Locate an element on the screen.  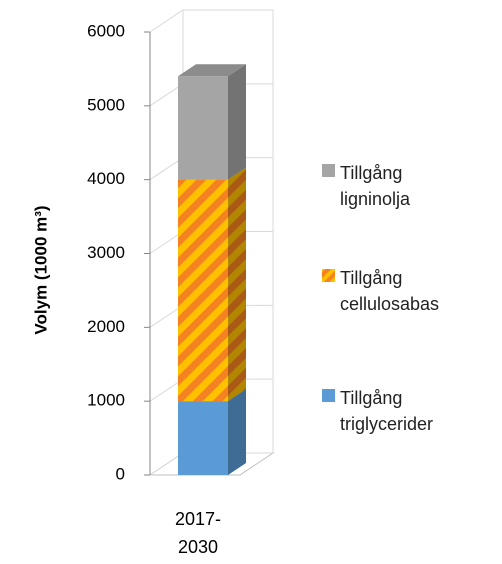
y-tick-label: 1000 is located at coordinates (106, 400).